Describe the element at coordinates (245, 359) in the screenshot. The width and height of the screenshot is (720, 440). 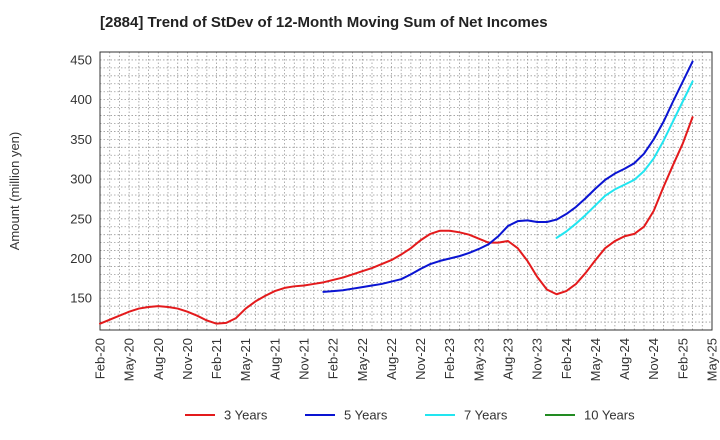
I see `x-tick-label: May-21` at that location.